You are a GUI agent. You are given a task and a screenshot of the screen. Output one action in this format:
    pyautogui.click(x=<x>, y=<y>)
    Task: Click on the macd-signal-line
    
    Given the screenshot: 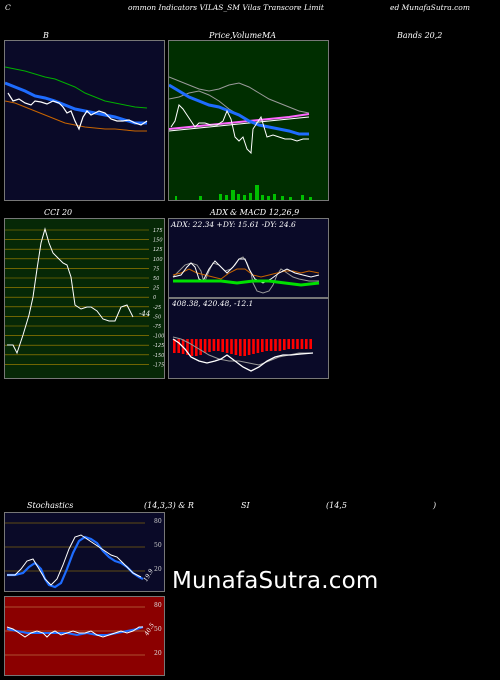 What is the action you would take?
    pyautogui.click(x=242, y=351)
    